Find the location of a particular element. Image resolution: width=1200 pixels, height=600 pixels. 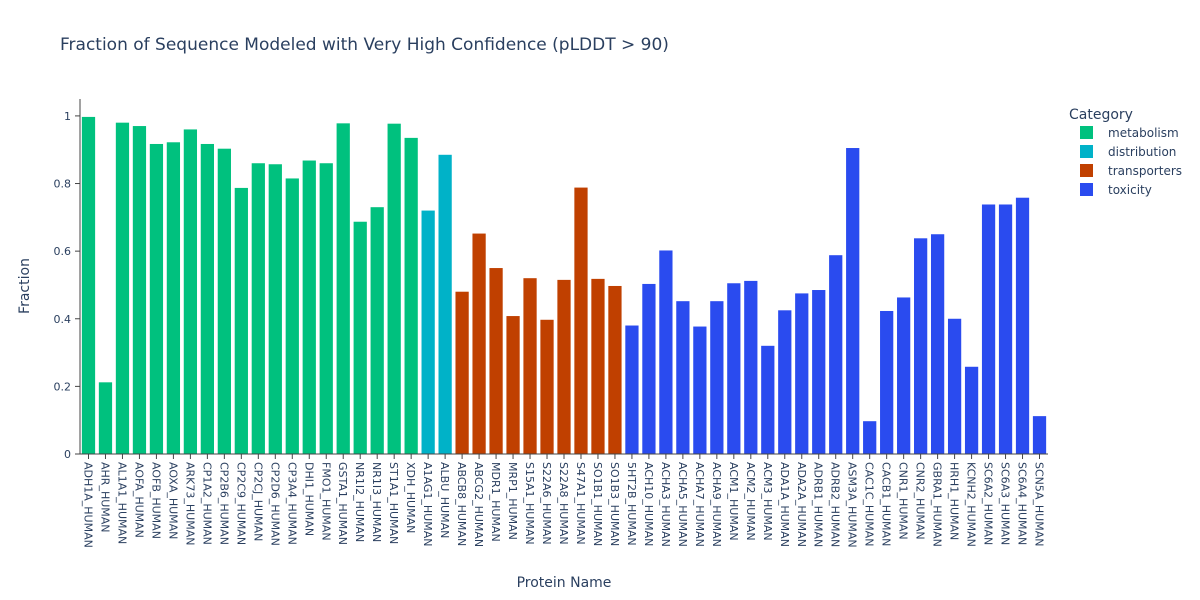

y-tick-label: 0.8 is located at coordinates (63, 184).